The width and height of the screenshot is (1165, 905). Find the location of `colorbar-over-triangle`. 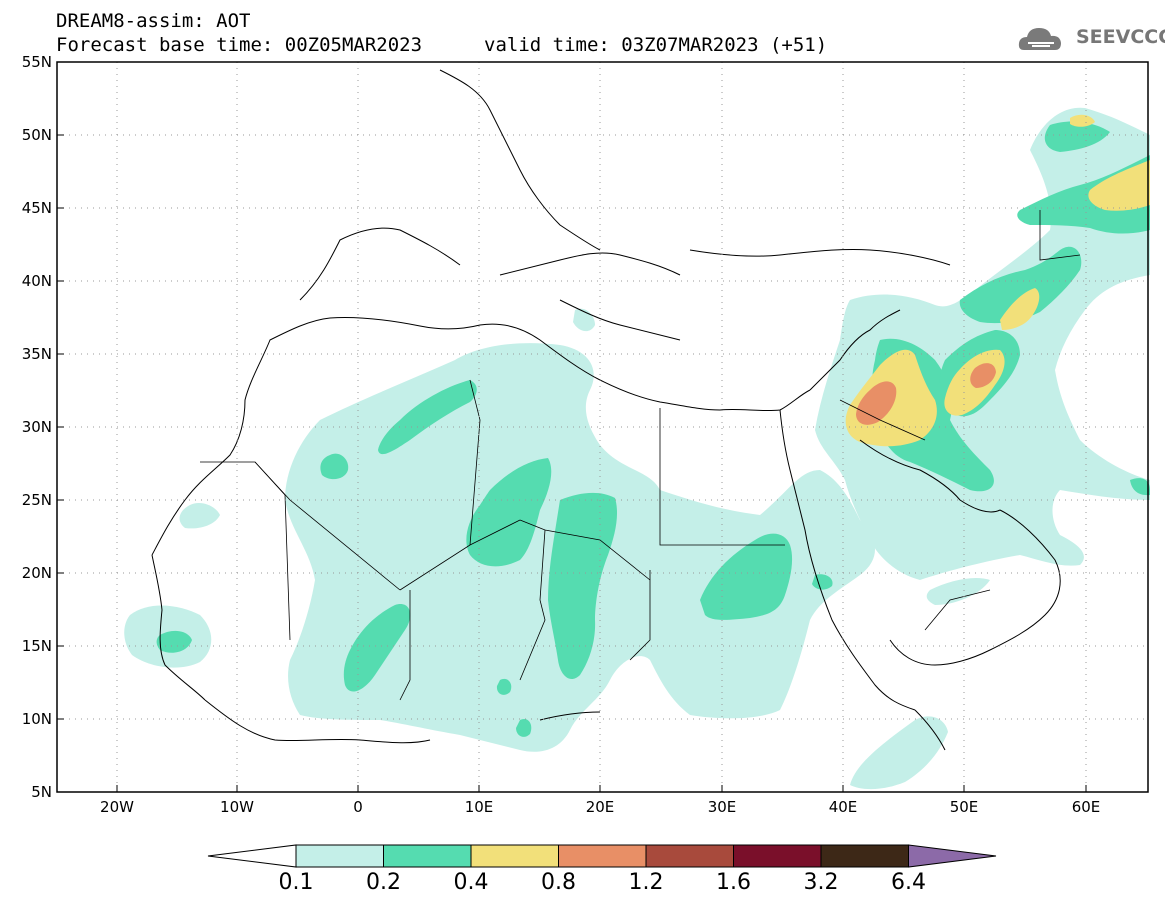

colorbar-over-triangle is located at coordinates (952, 856).